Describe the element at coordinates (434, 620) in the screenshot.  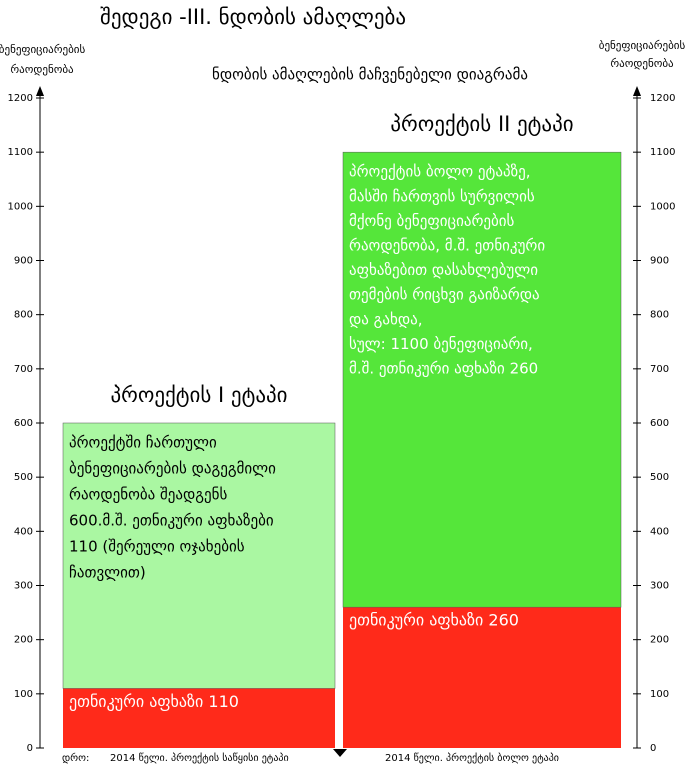
I see `value-label: ეთნიკური აფხაზი 260` at that location.